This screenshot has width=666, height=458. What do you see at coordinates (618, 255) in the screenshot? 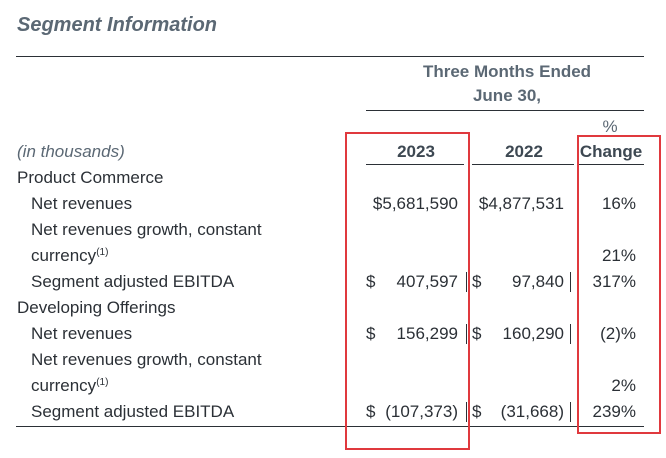
I see `value-pct-change: 21%` at bounding box center [618, 255].